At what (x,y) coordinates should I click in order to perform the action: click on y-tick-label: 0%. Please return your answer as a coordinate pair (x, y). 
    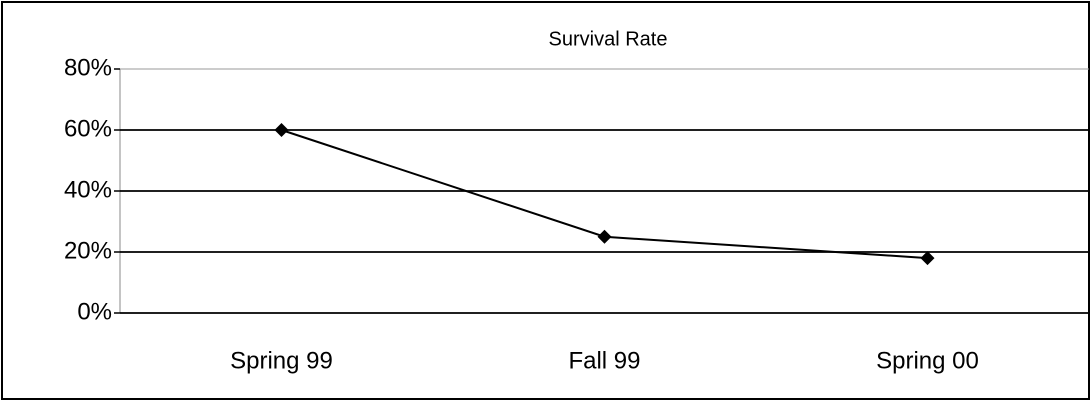
    Looking at the image, I should click on (94, 311).